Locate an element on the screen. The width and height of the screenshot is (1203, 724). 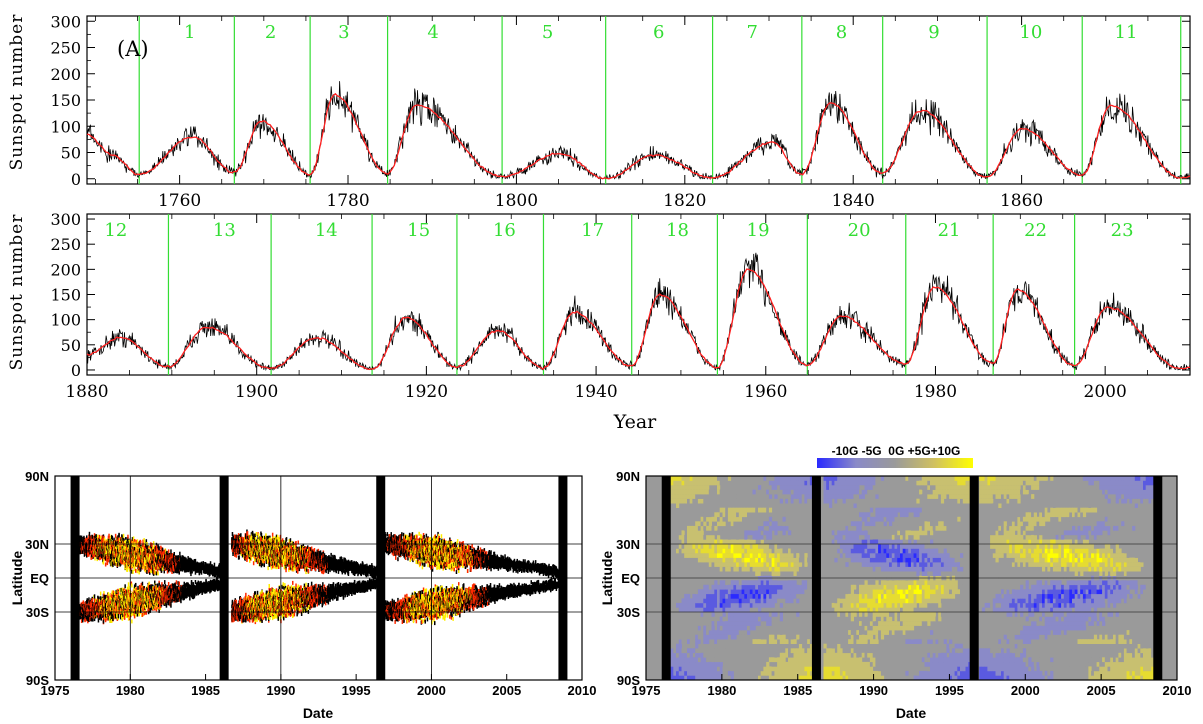
cycle-number-label: 21 is located at coordinates (949, 230).